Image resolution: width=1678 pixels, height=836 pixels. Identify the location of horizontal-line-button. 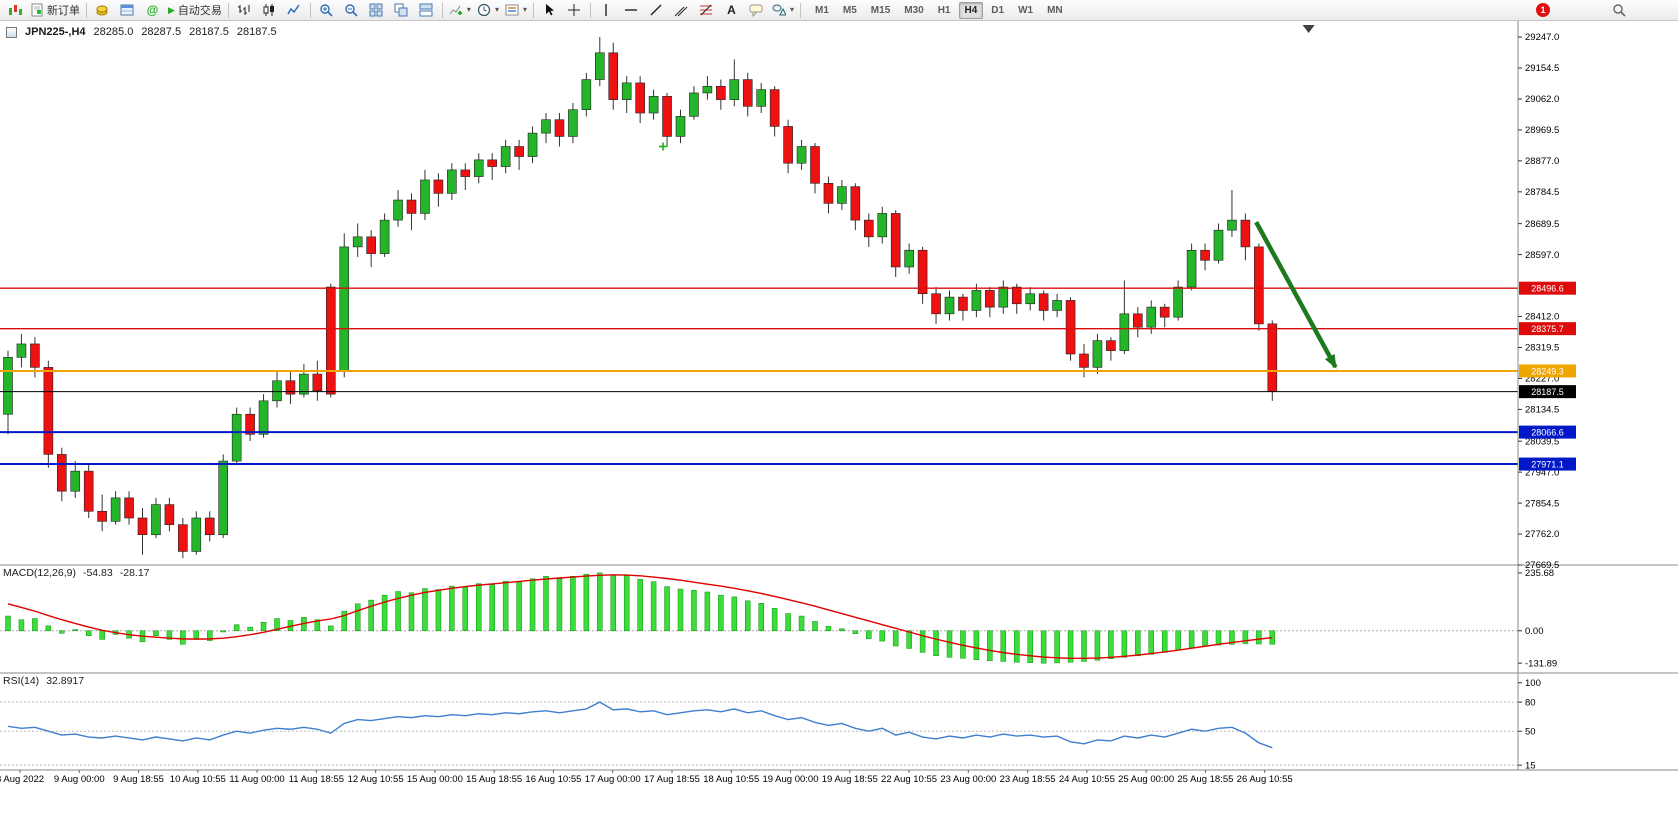
(631, 10).